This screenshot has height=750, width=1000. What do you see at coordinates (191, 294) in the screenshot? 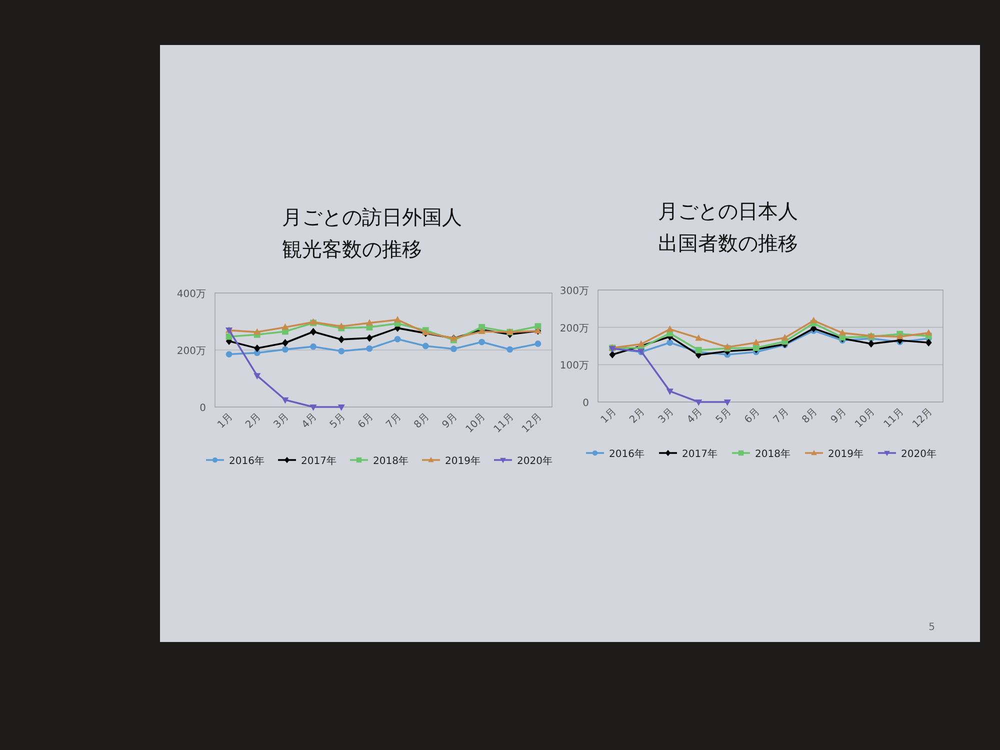
I see `y-tick-label: 400万` at bounding box center [191, 294].